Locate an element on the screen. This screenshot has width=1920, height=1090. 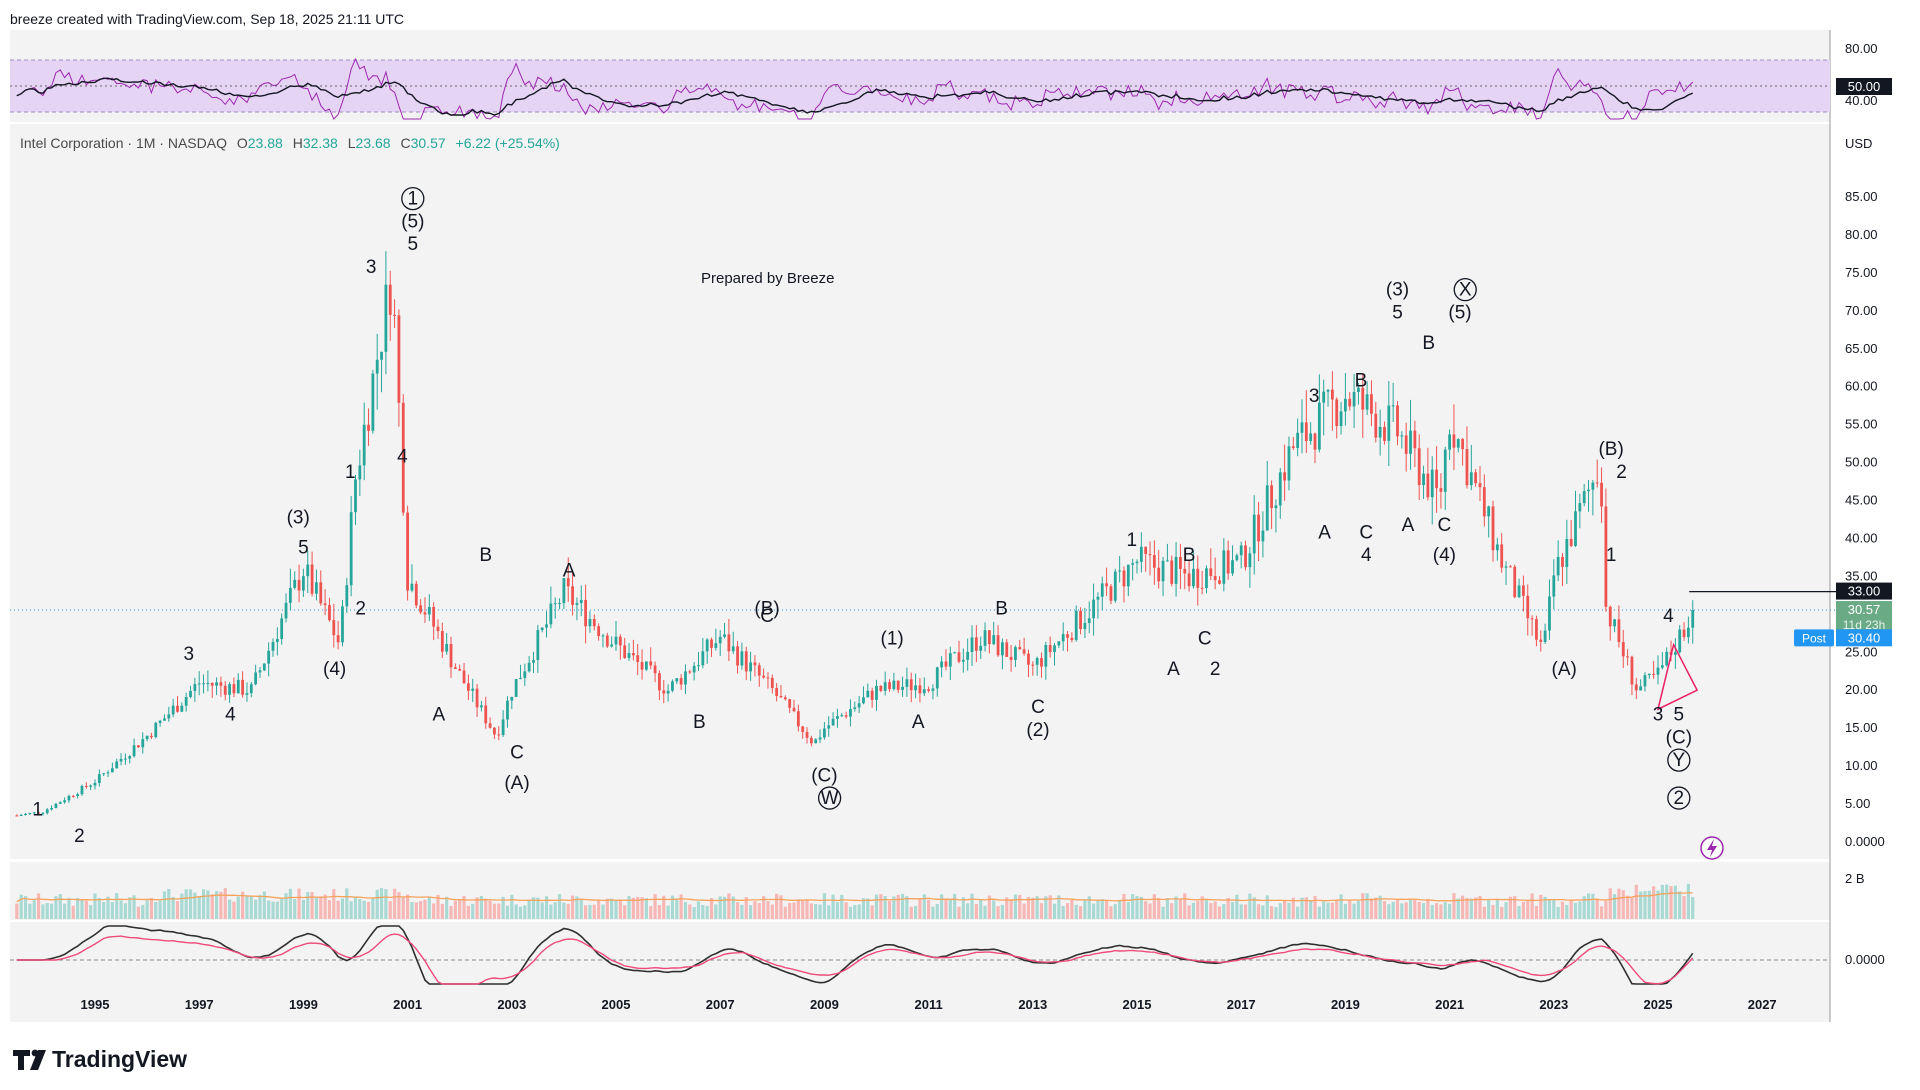
rsi-axis: 80.00 40.00 is located at coordinates (1861, 74).